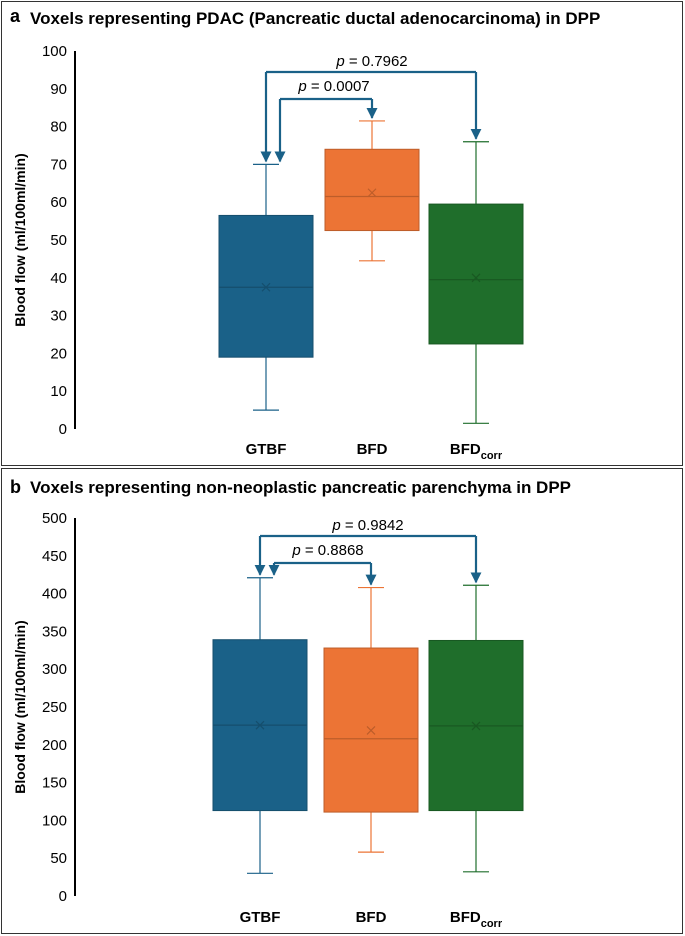 Image resolution: width=685 pixels, height=936 pixels. What do you see at coordinates (15, 487) in the screenshot?
I see `panel-letter: b` at bounding box center [15, 487].